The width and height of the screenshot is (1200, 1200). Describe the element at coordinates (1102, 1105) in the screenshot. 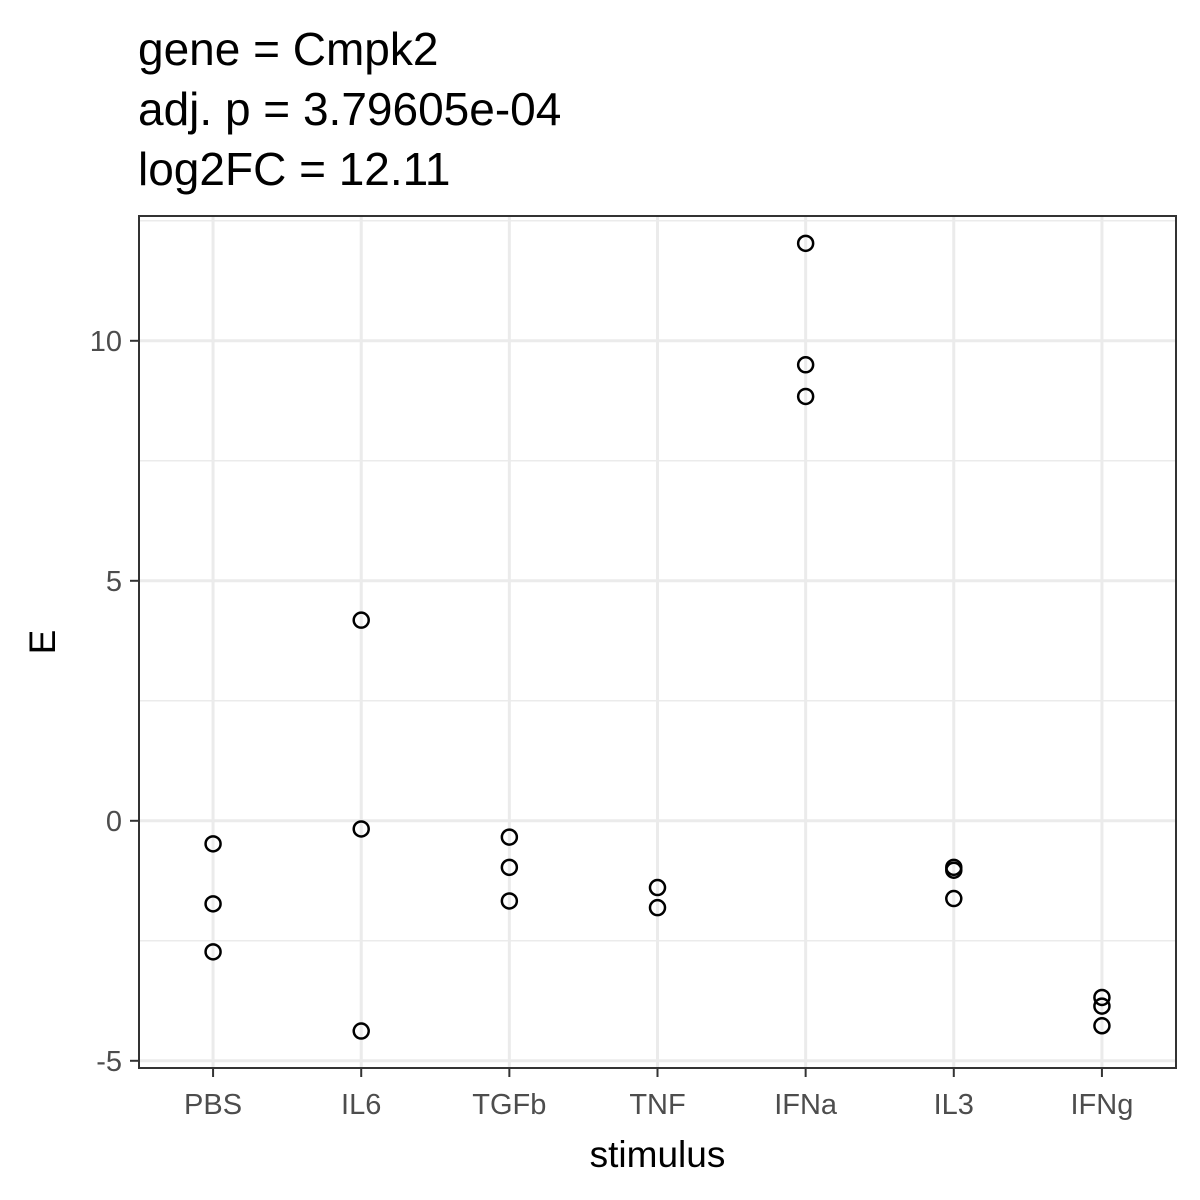

I see `x-tick-label: IFNg` at that location.